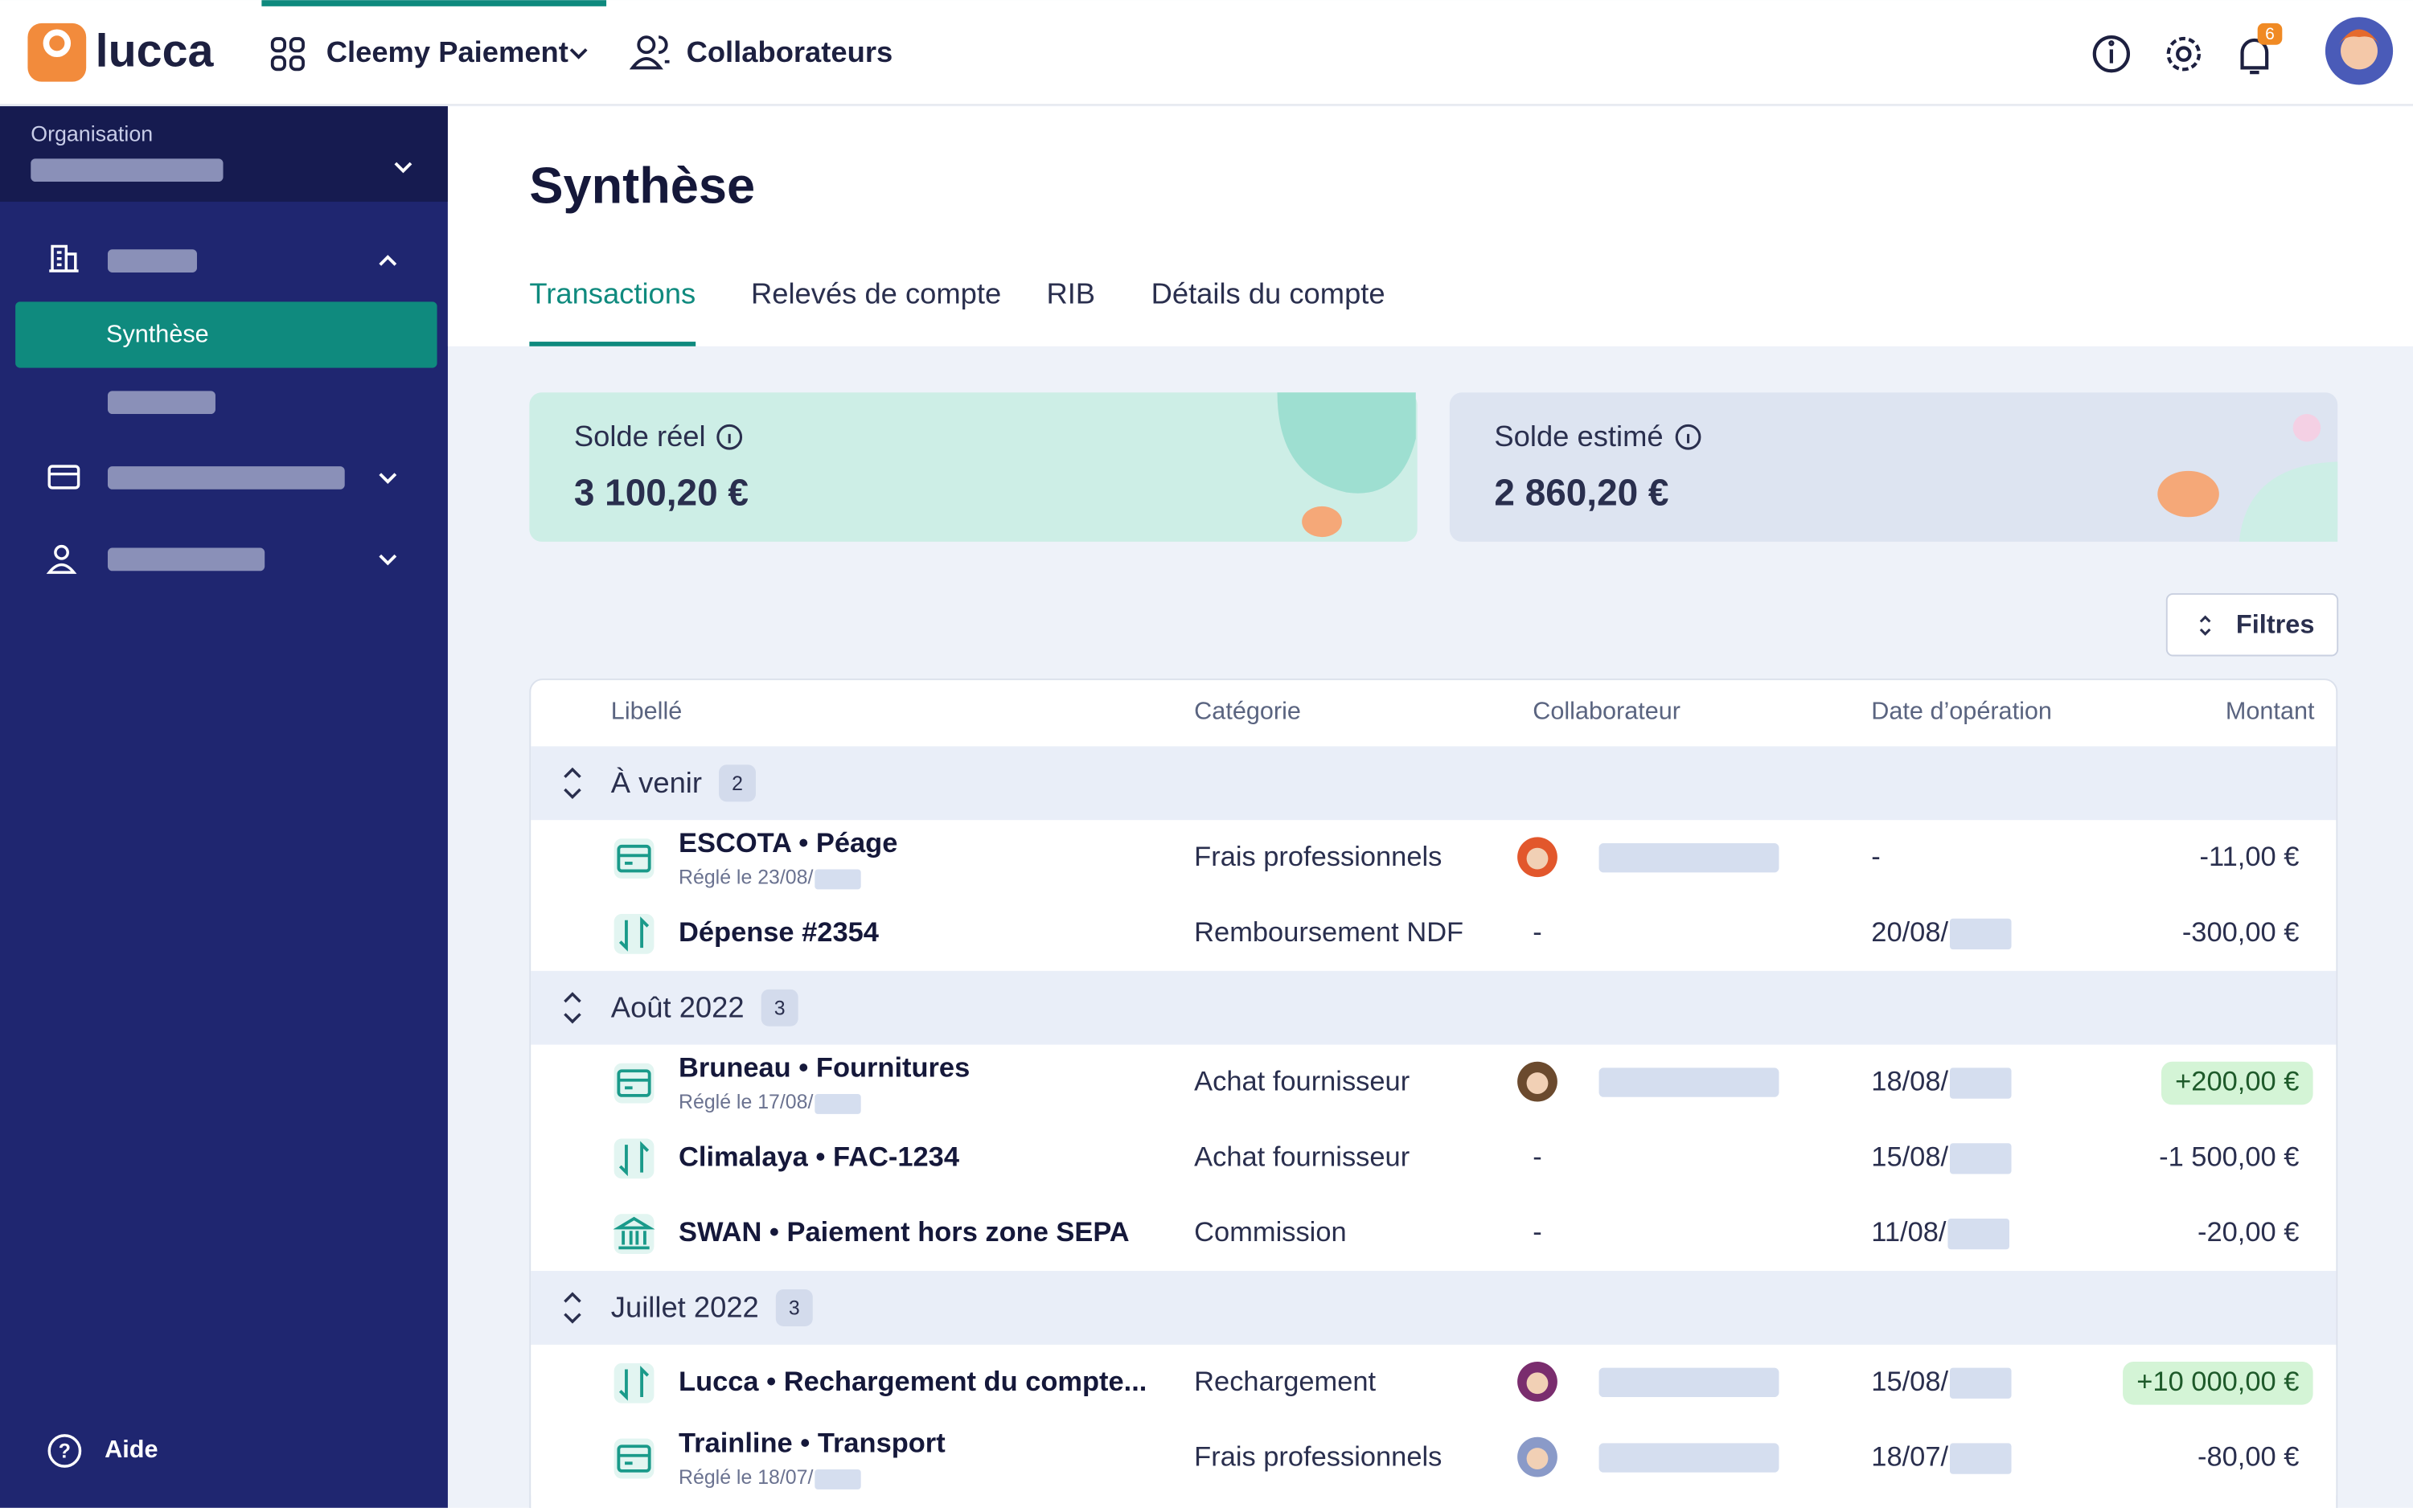 The height and width of the screenshot is (1512, 2413). Describe the element at coordinates (876, 293) in the screenshot. I see `tab: Relevés de compte` at that location.